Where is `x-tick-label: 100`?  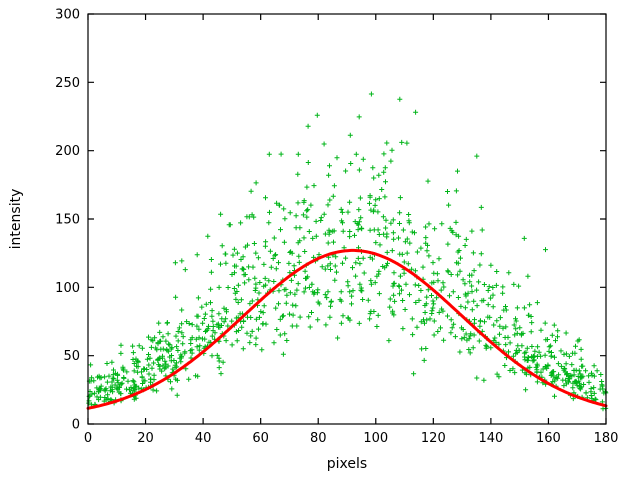
x-tick-label: 100 is located at coordinates (375, 438).